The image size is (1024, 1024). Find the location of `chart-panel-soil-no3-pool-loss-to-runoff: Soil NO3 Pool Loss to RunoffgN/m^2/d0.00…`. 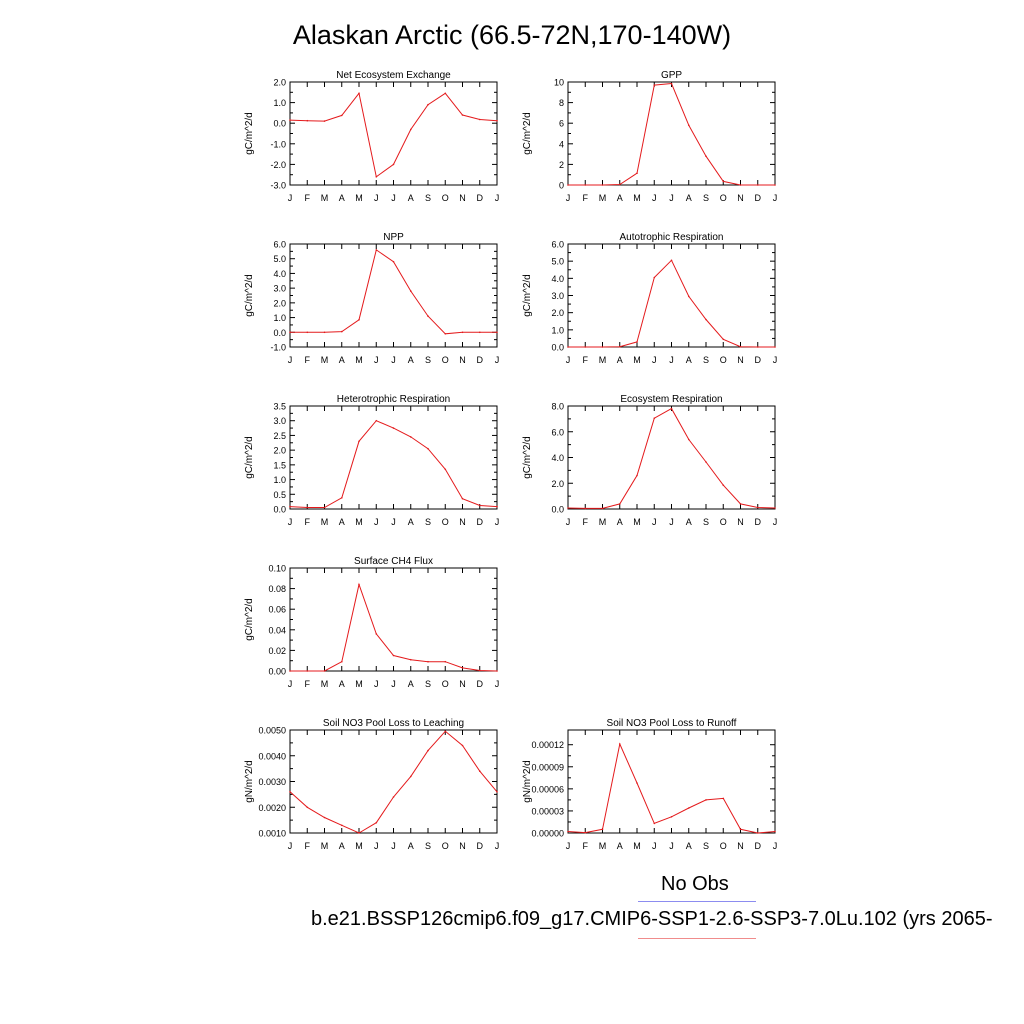

chart-panel-soil-no3-pool-loss-to-runoff: Soil NO3 Pool Loss to RunoffgN/m^2/d0.00… is located at coordinates (649, 784).